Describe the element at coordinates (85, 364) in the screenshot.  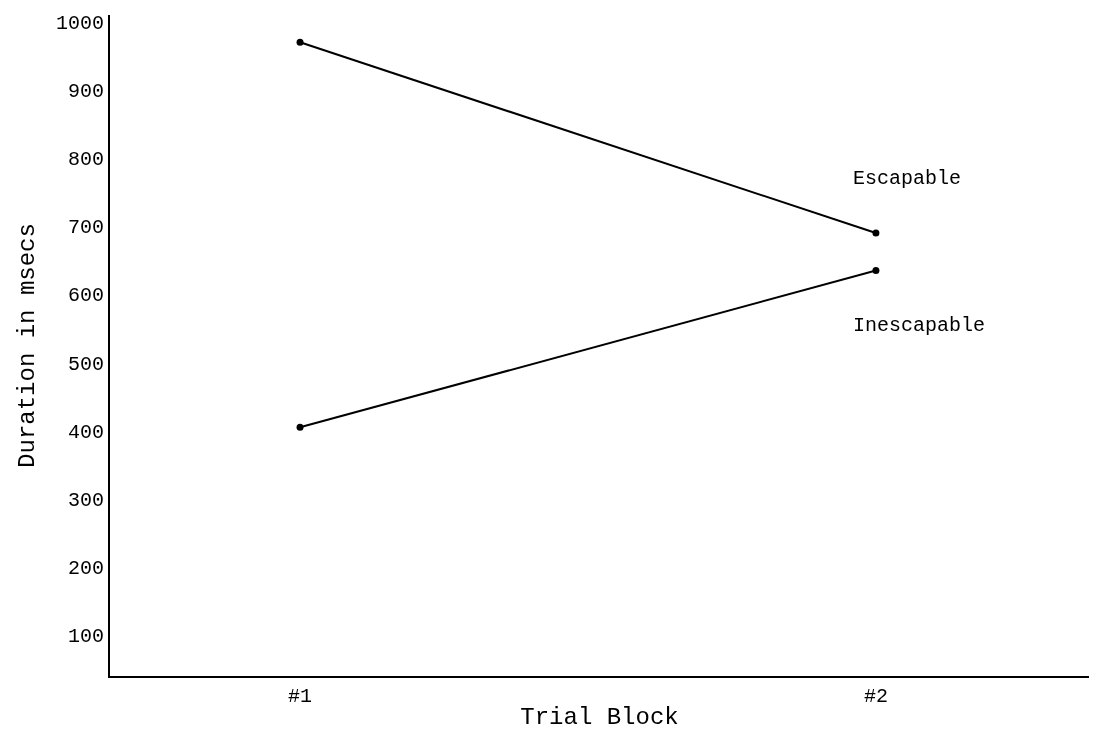
I see `y-tick-label: 500` at that location.